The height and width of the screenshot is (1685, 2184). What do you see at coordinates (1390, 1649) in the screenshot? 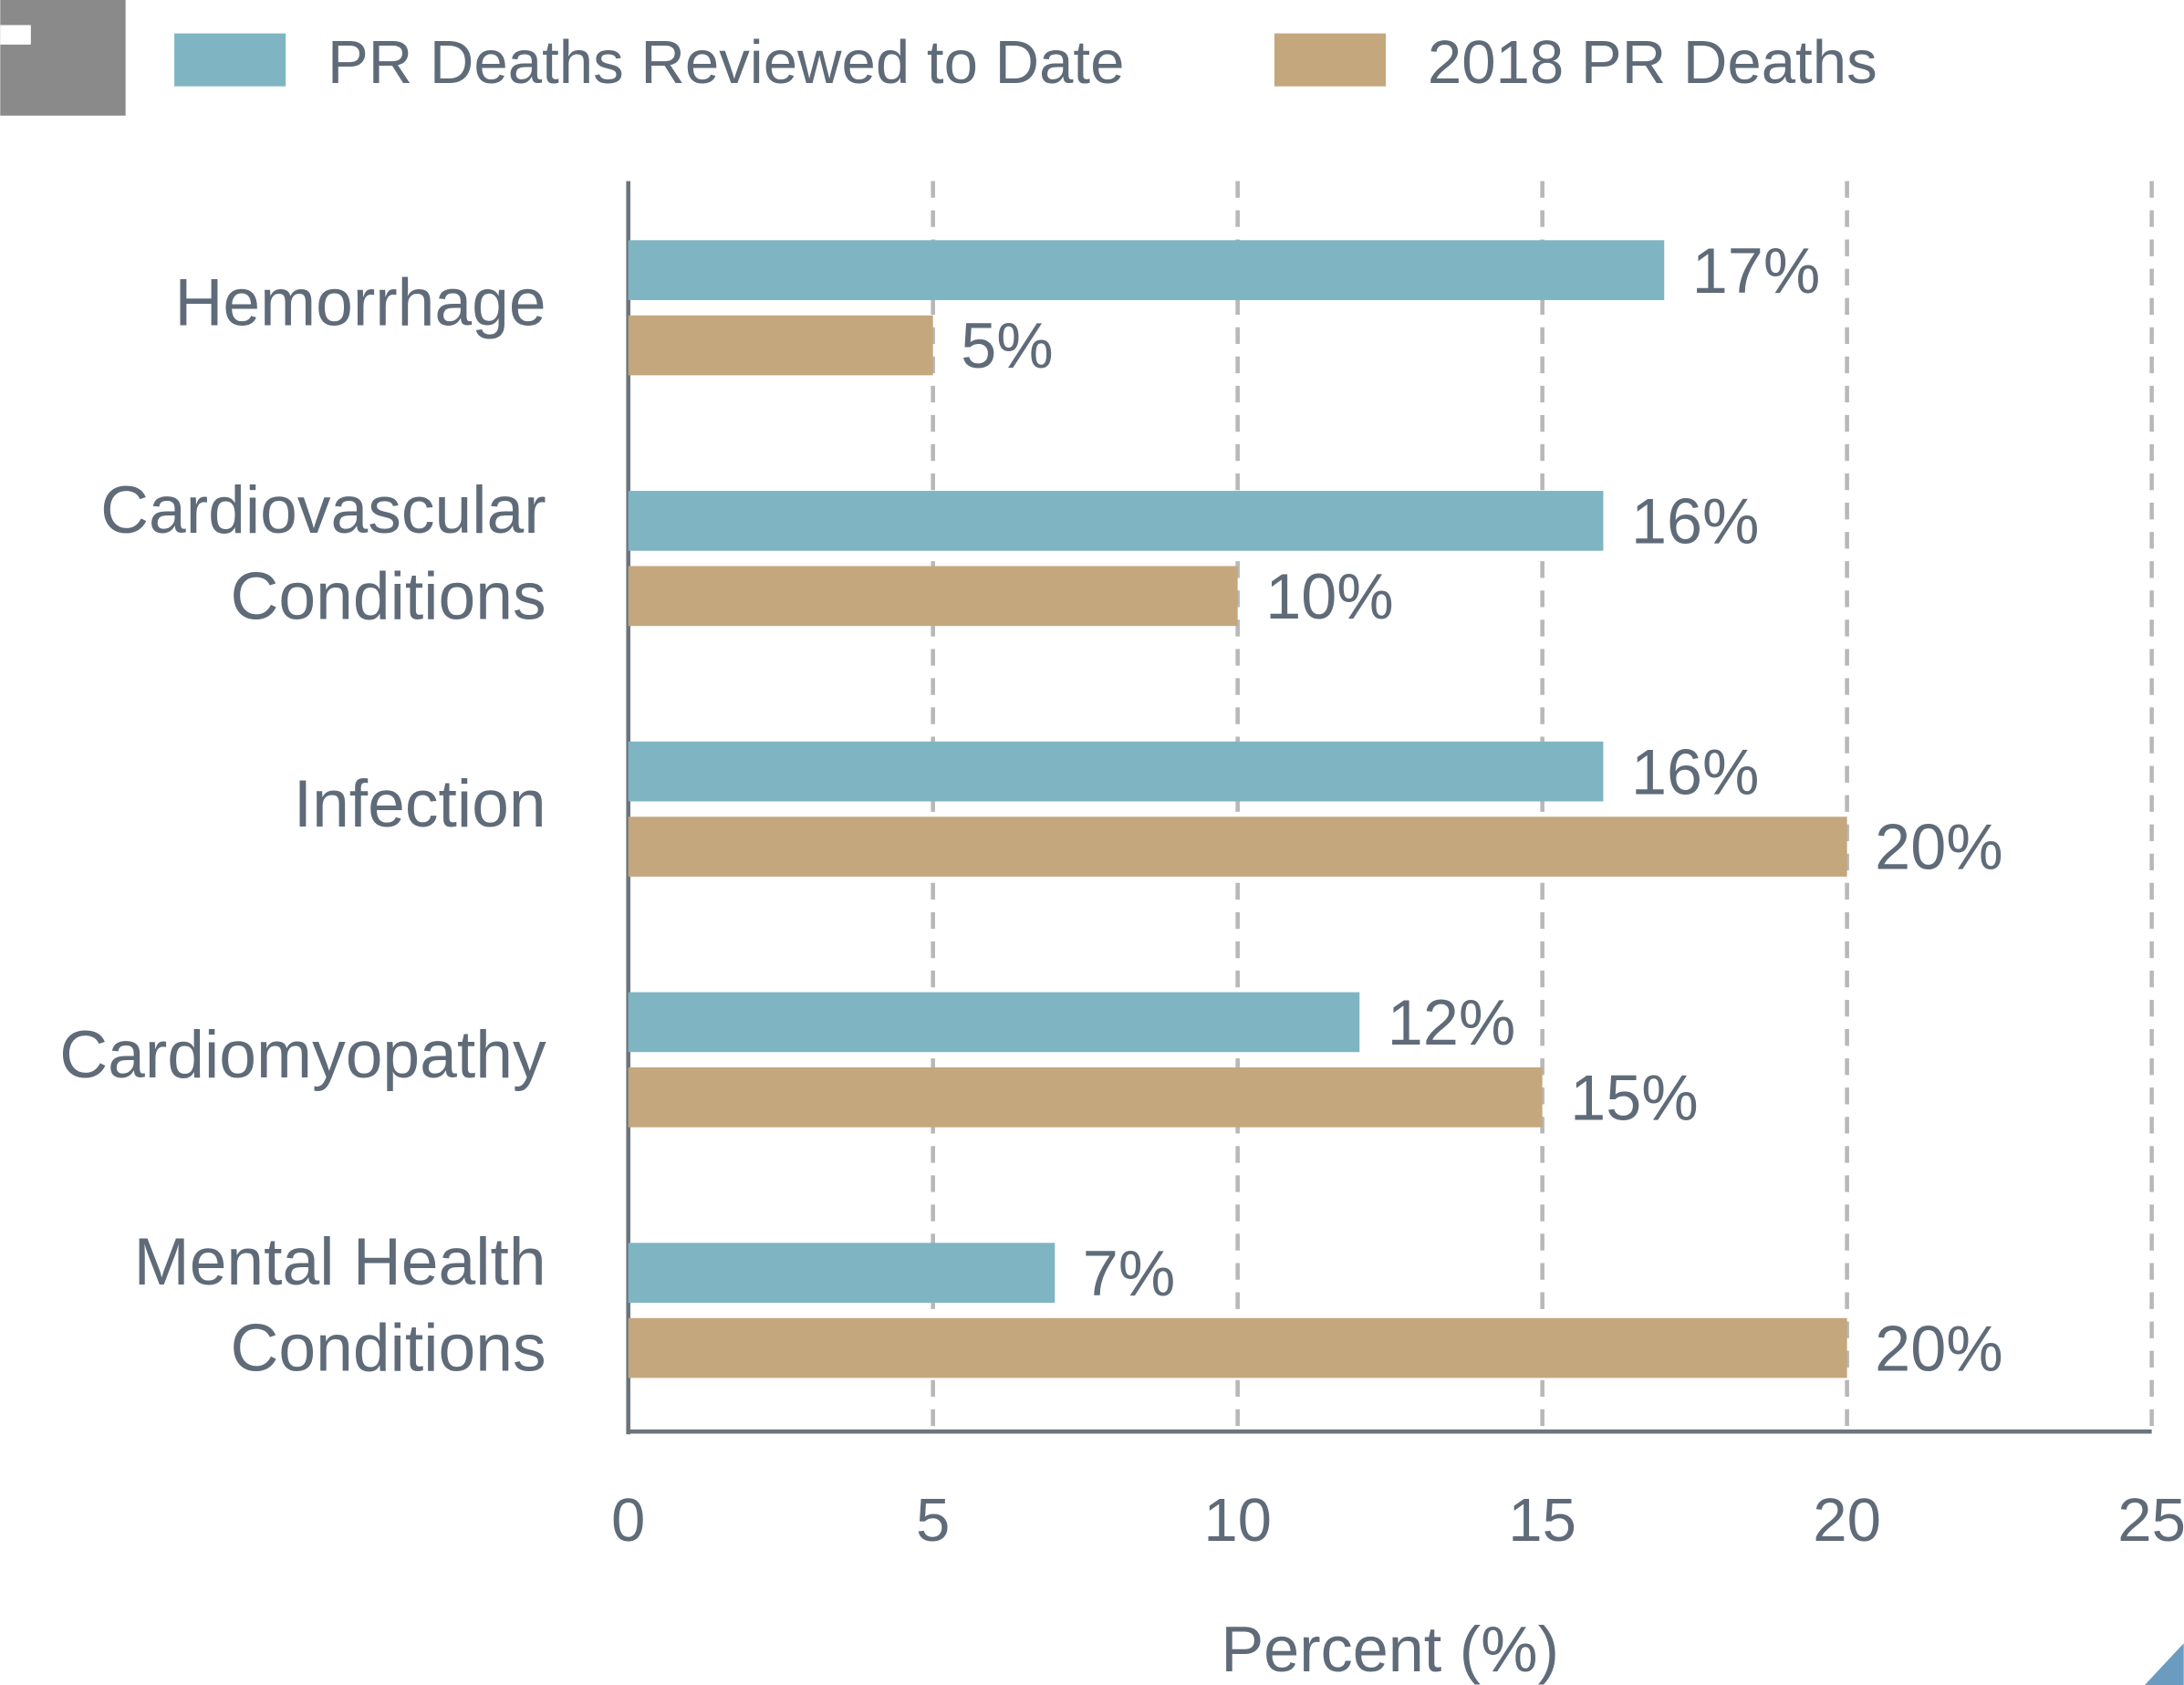
I see `x-axis-label: Percent (%)` at bounding box center [1390, 1649].